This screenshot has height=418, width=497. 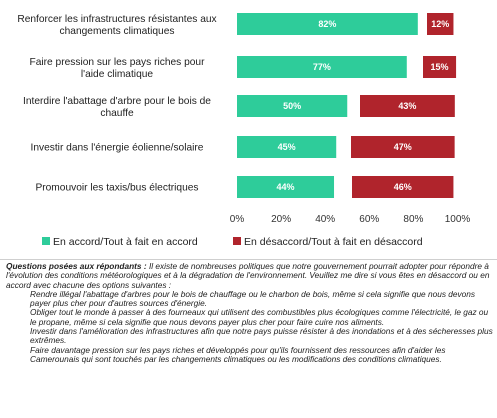 I want to click on bar-value-label-disagree: 43%, so click(x=407, y=106).